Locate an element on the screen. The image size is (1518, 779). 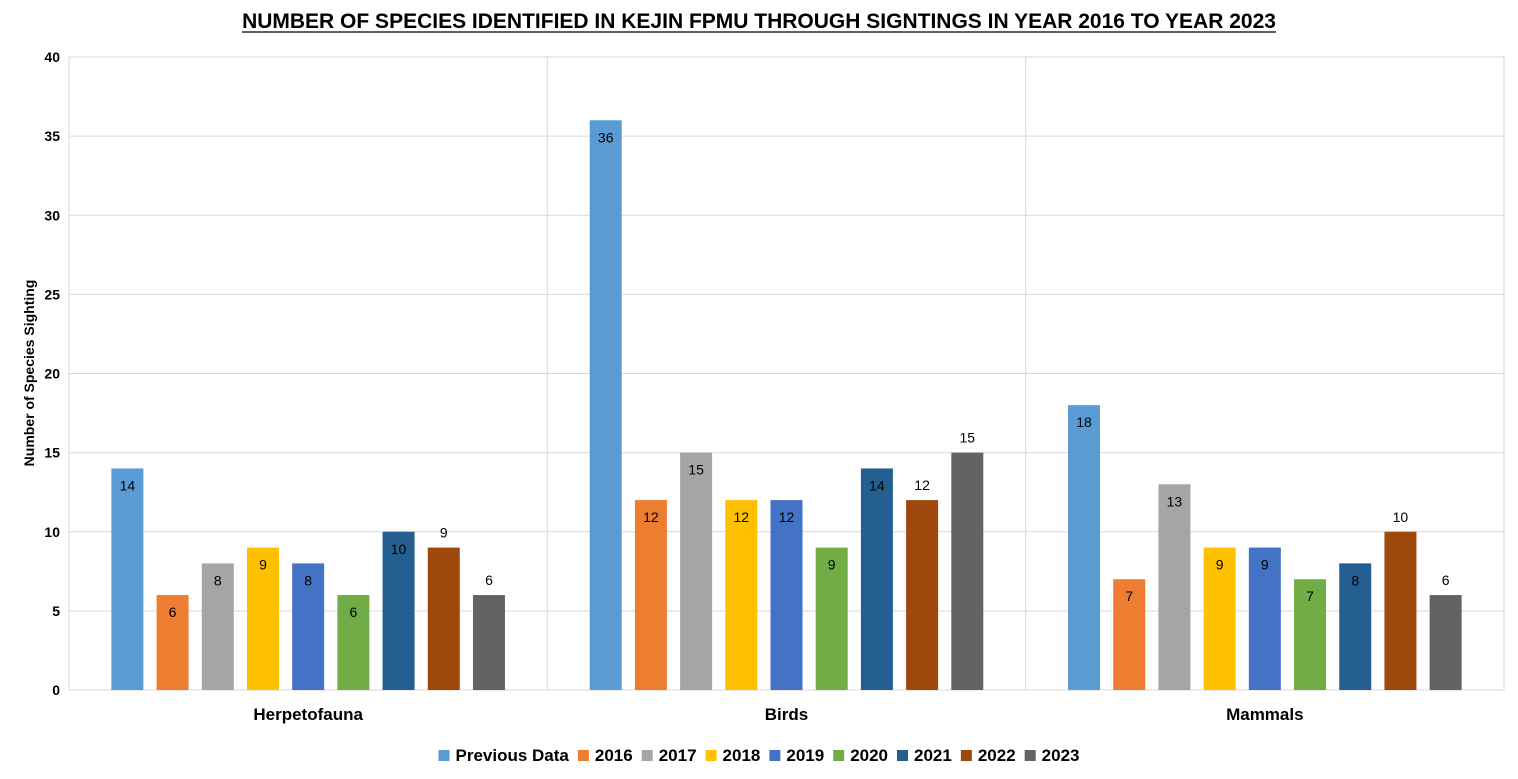
legend-item: 2022 is located at coordinates (988, 755).